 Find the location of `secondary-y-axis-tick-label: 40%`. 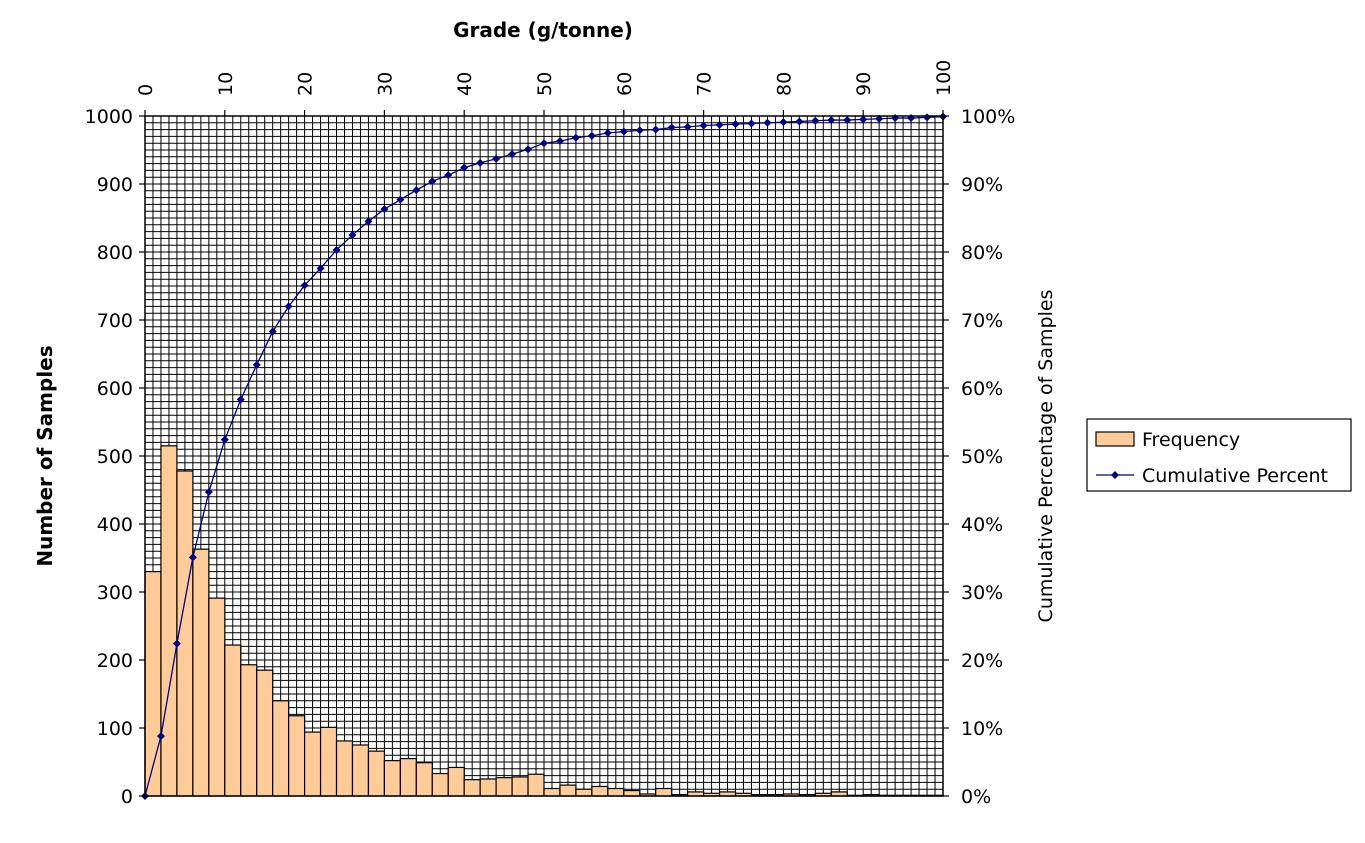

secondary-y-axis-tick-label: 40% is located at coordinates (982, 525).